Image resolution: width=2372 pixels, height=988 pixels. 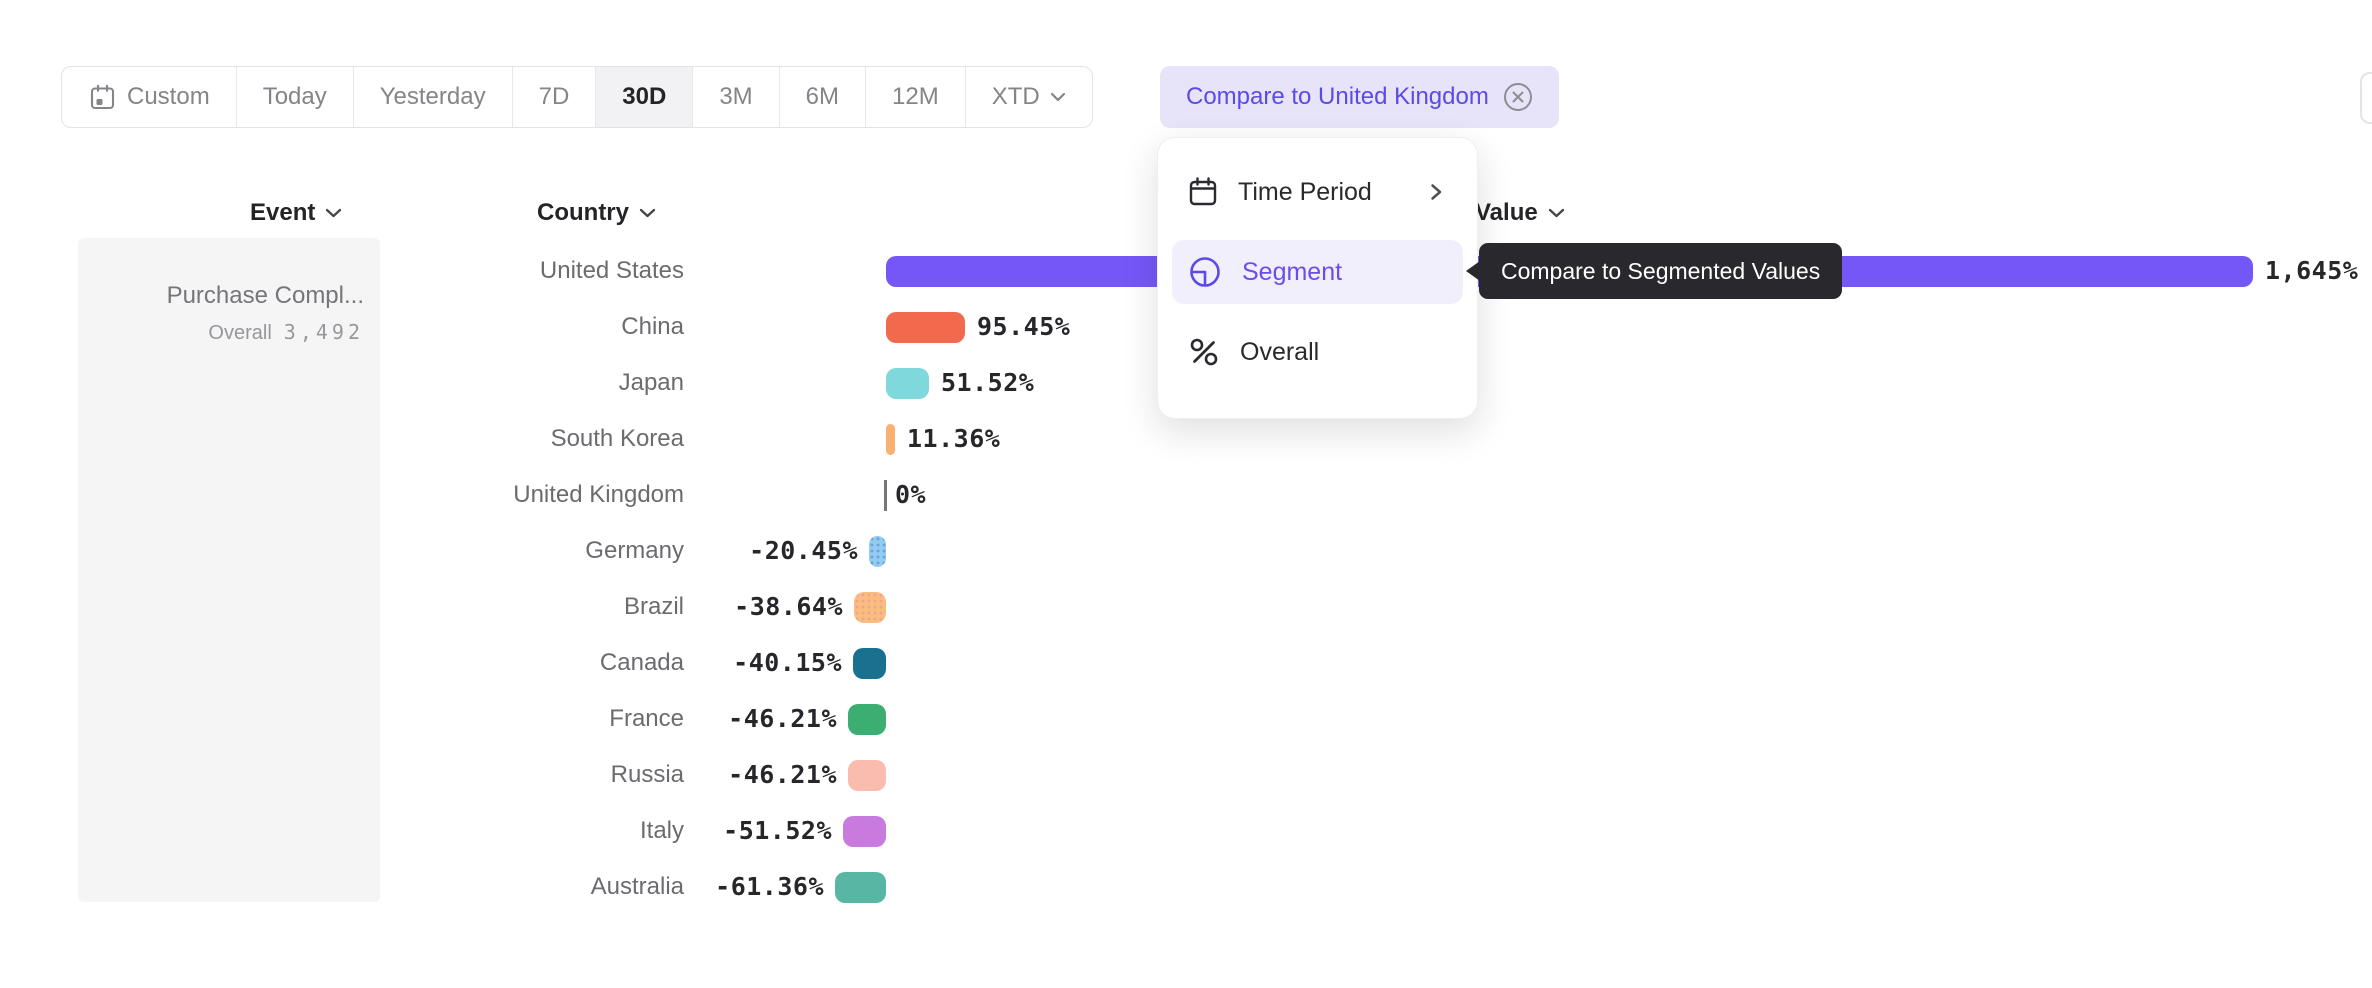 I want to click on bar-russia, so click(x=867, y=775).